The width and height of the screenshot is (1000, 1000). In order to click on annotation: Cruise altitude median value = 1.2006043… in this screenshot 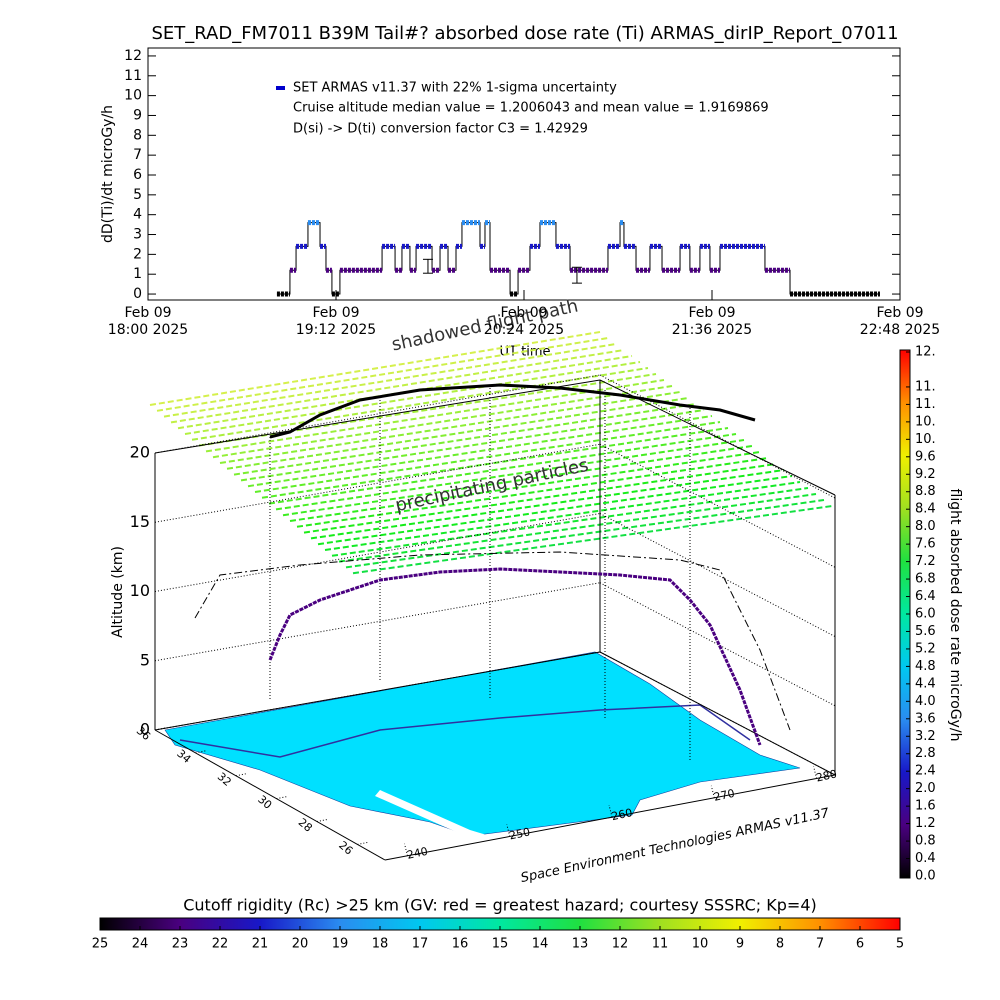, I will do `click(531, 108)`.